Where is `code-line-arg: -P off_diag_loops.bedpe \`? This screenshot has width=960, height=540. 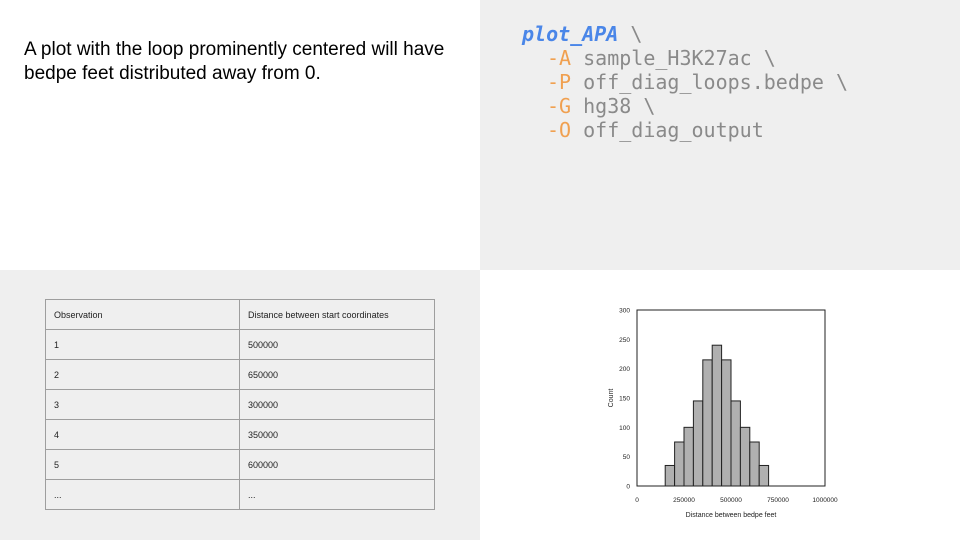 code-line-arg: -P off_diag_loops.bedpe \ is located at coordinates (685, 82).